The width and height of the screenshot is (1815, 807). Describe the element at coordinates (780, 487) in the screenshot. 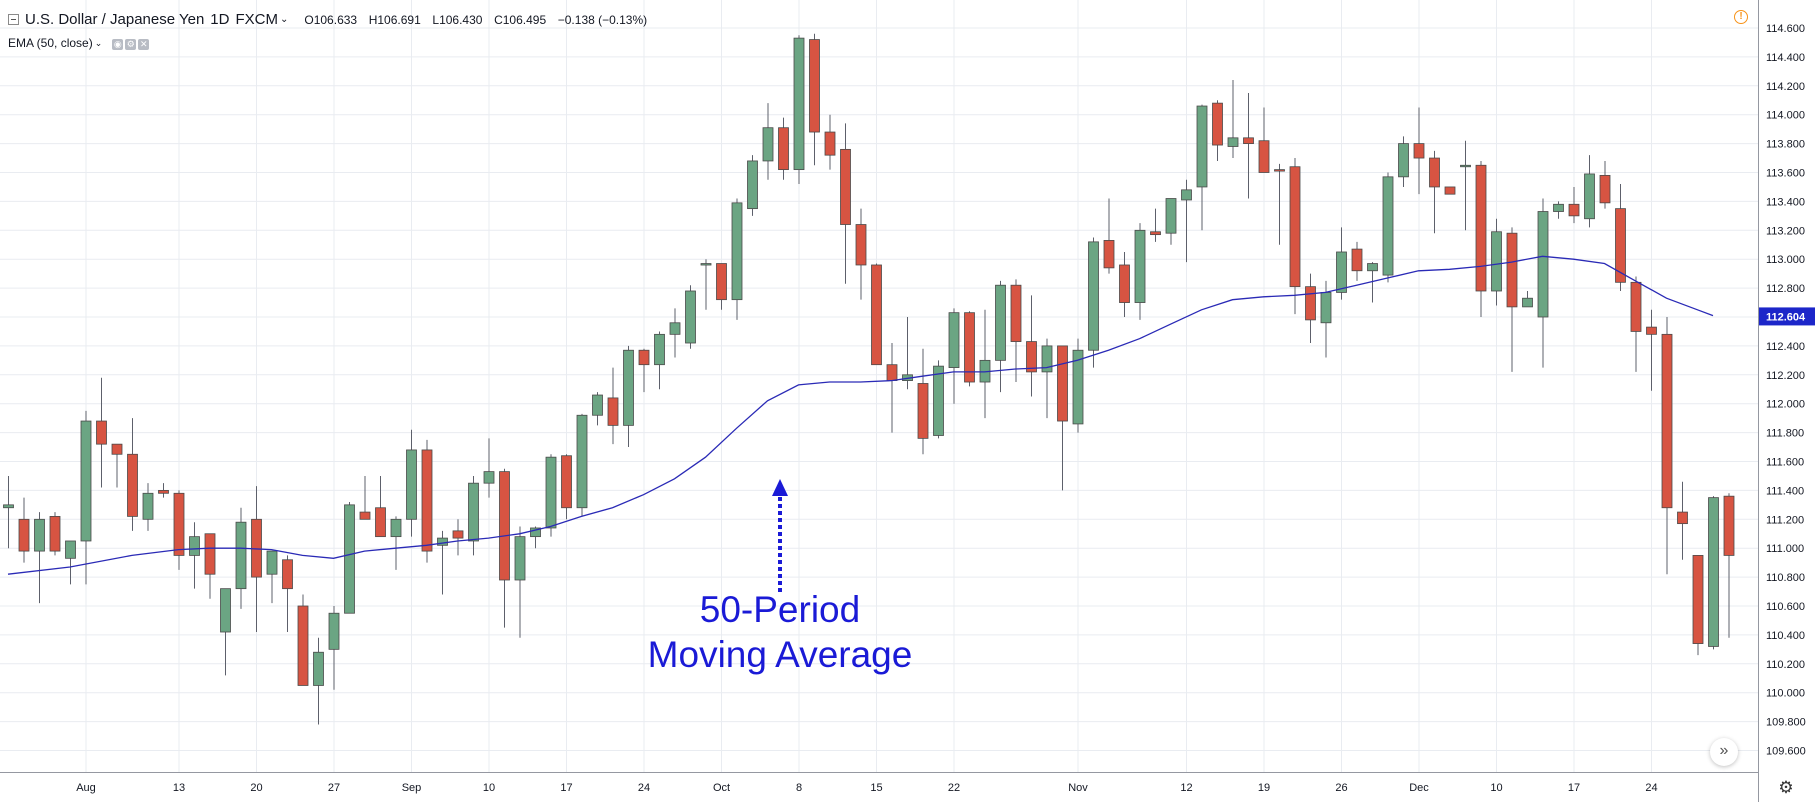

I see `arrow-head` at that location.